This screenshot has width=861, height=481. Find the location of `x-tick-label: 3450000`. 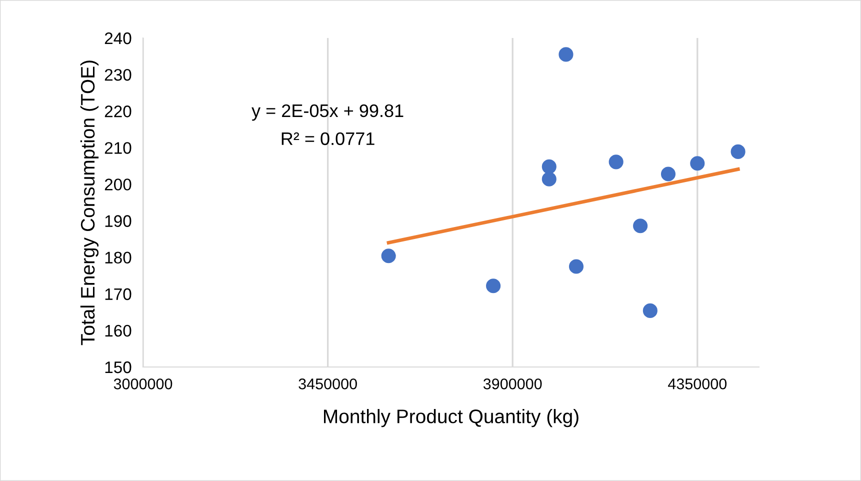

x-tick-label: 3450000 is located at coordinates (327, 384).